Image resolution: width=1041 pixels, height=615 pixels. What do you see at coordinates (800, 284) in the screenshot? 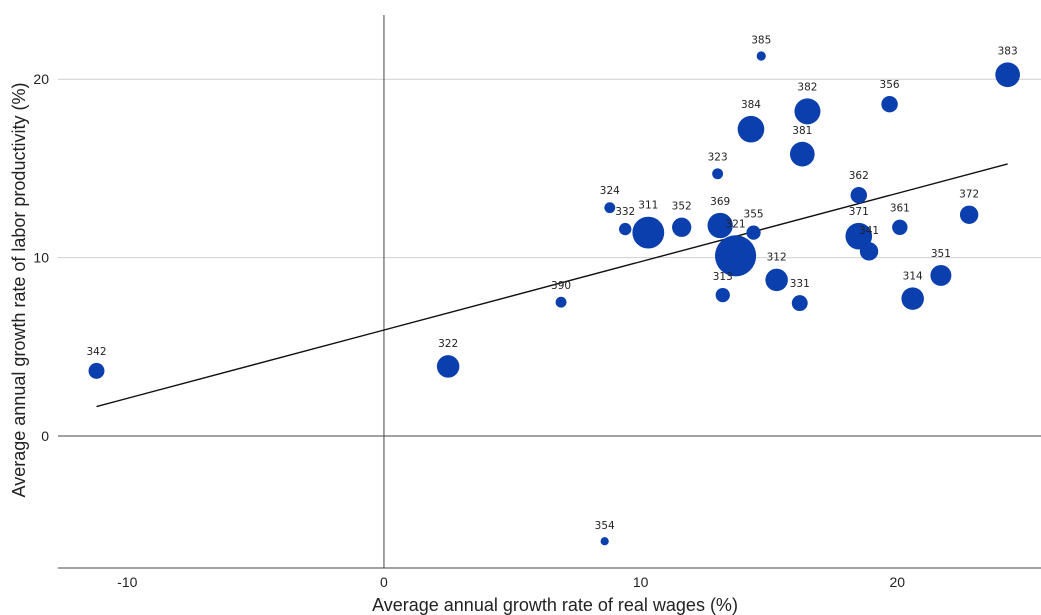
I see `point-label-331: 331` at bounding box center [800, 284].